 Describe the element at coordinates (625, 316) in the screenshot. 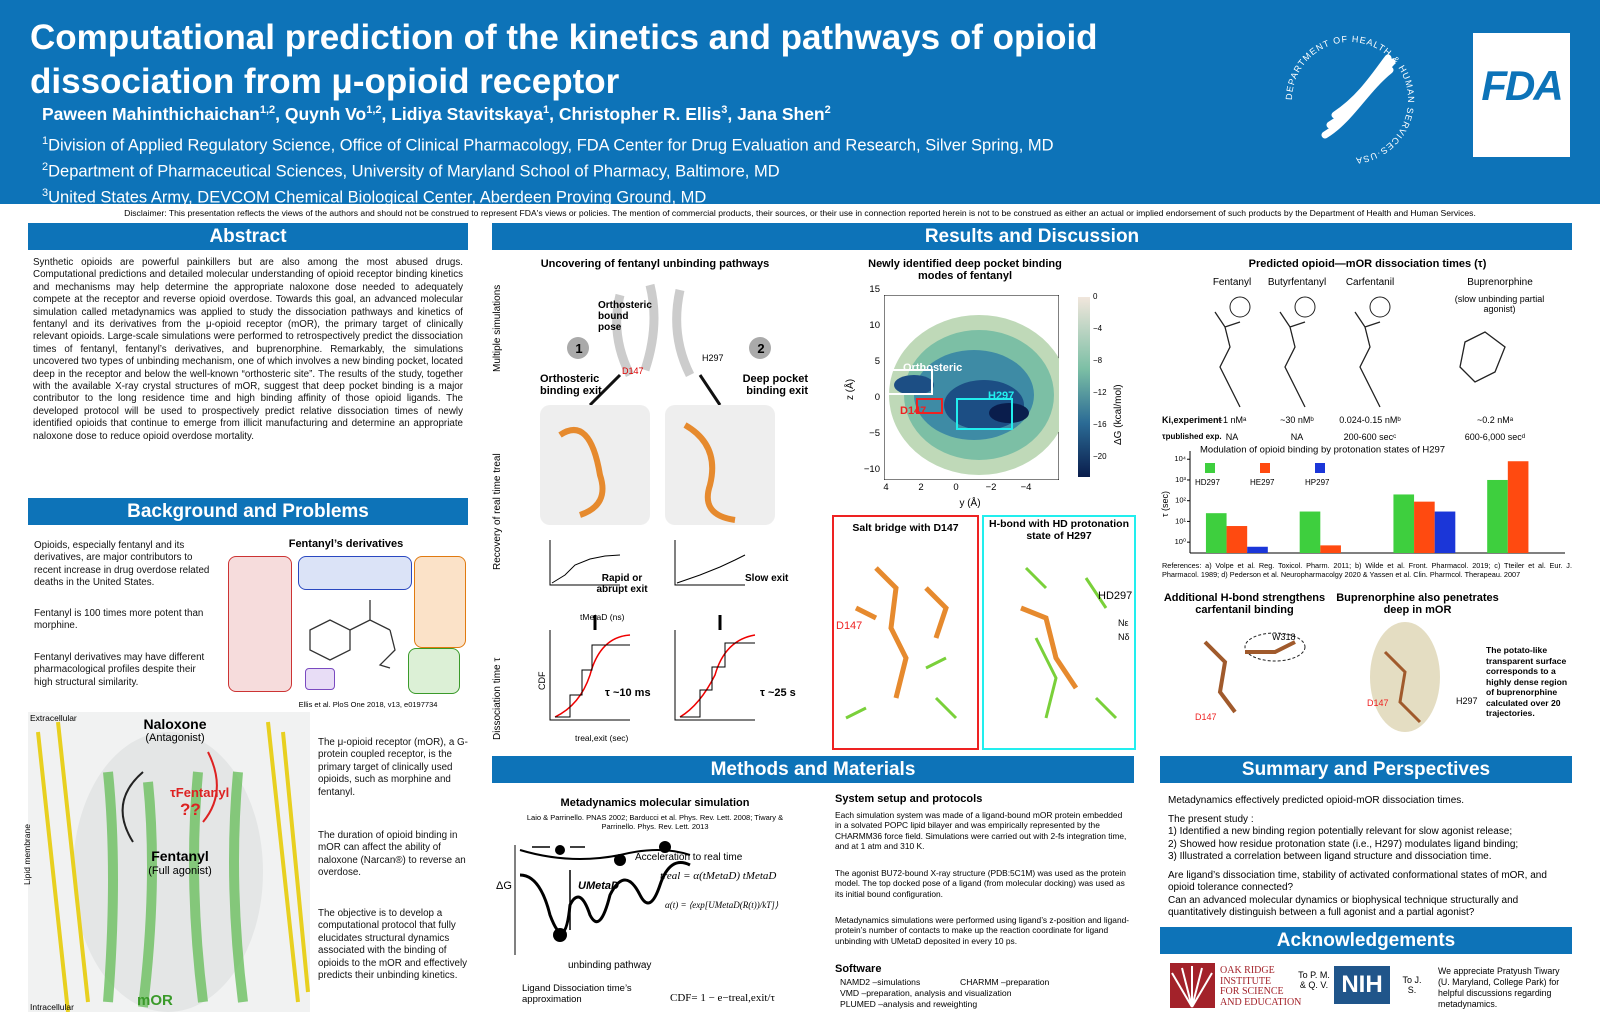

I see `label: Orthosteric bound pose` at that location.